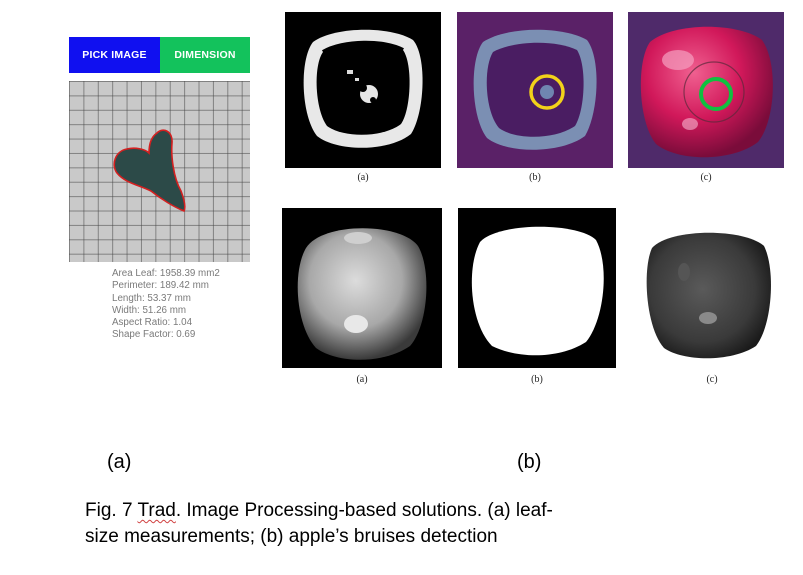 The height and width of the screenshot is (575, 803). I want to click on apple-grayscale-image, so click(362, 288).